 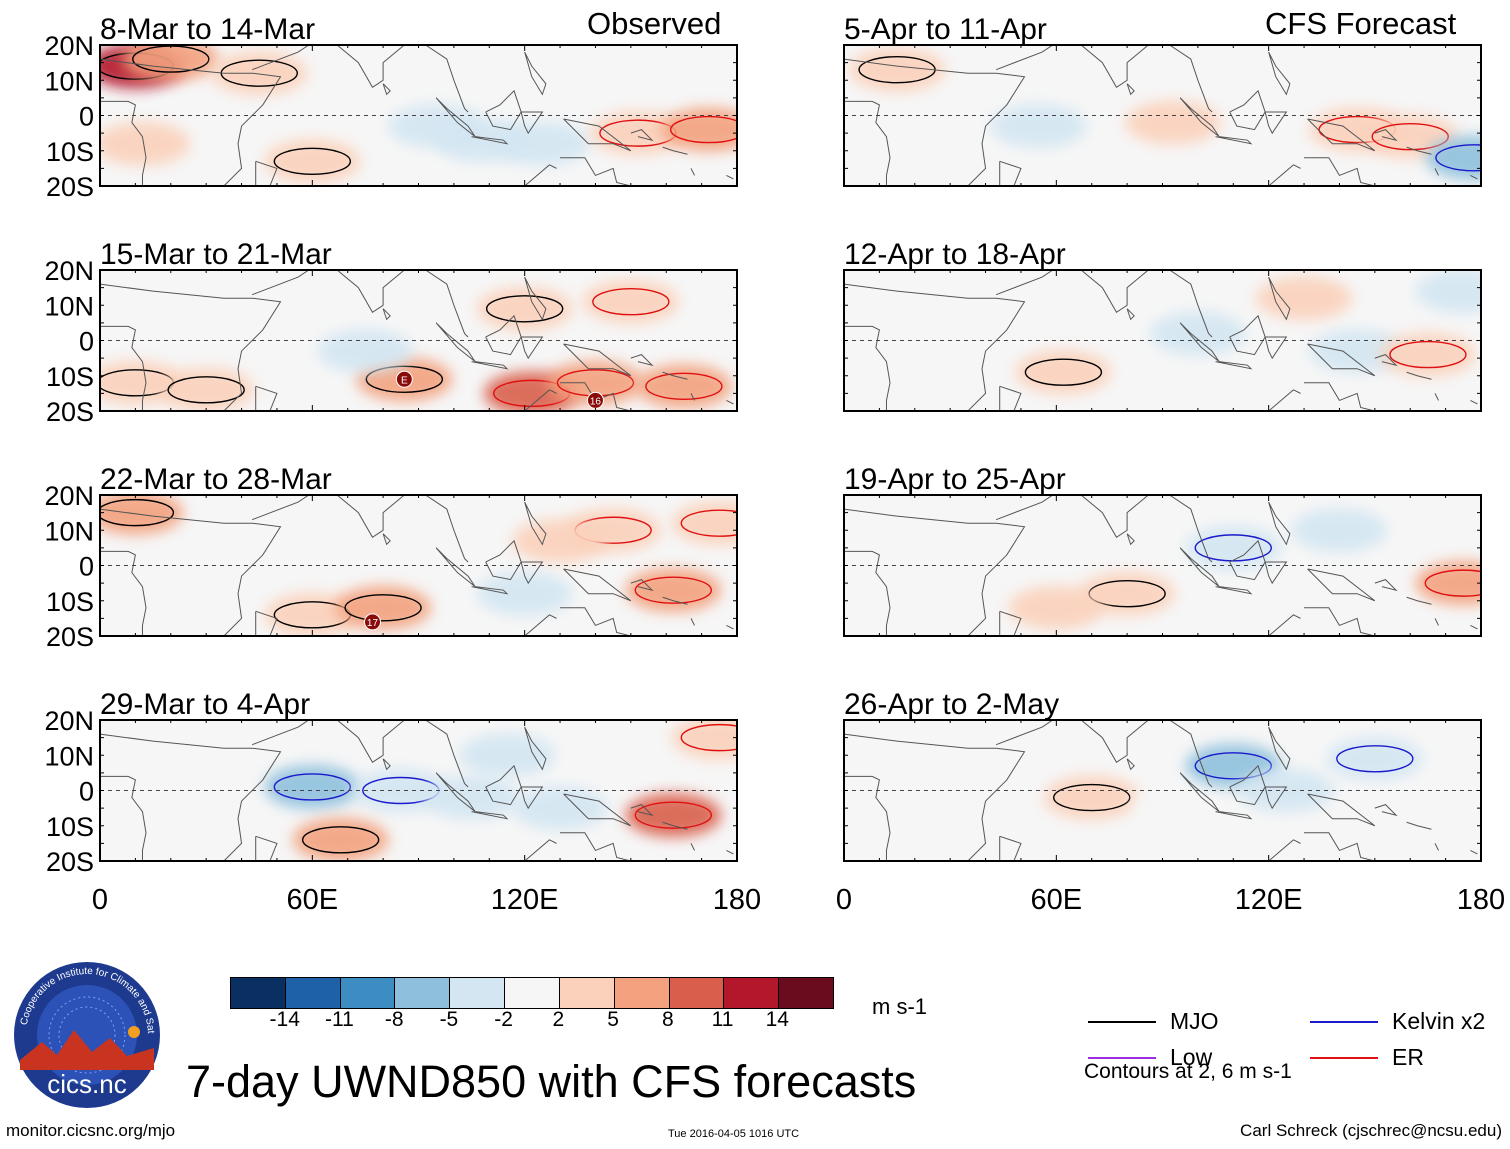 I want to click on colorbar-tick-label: 5, so click(x=613, y=1019).